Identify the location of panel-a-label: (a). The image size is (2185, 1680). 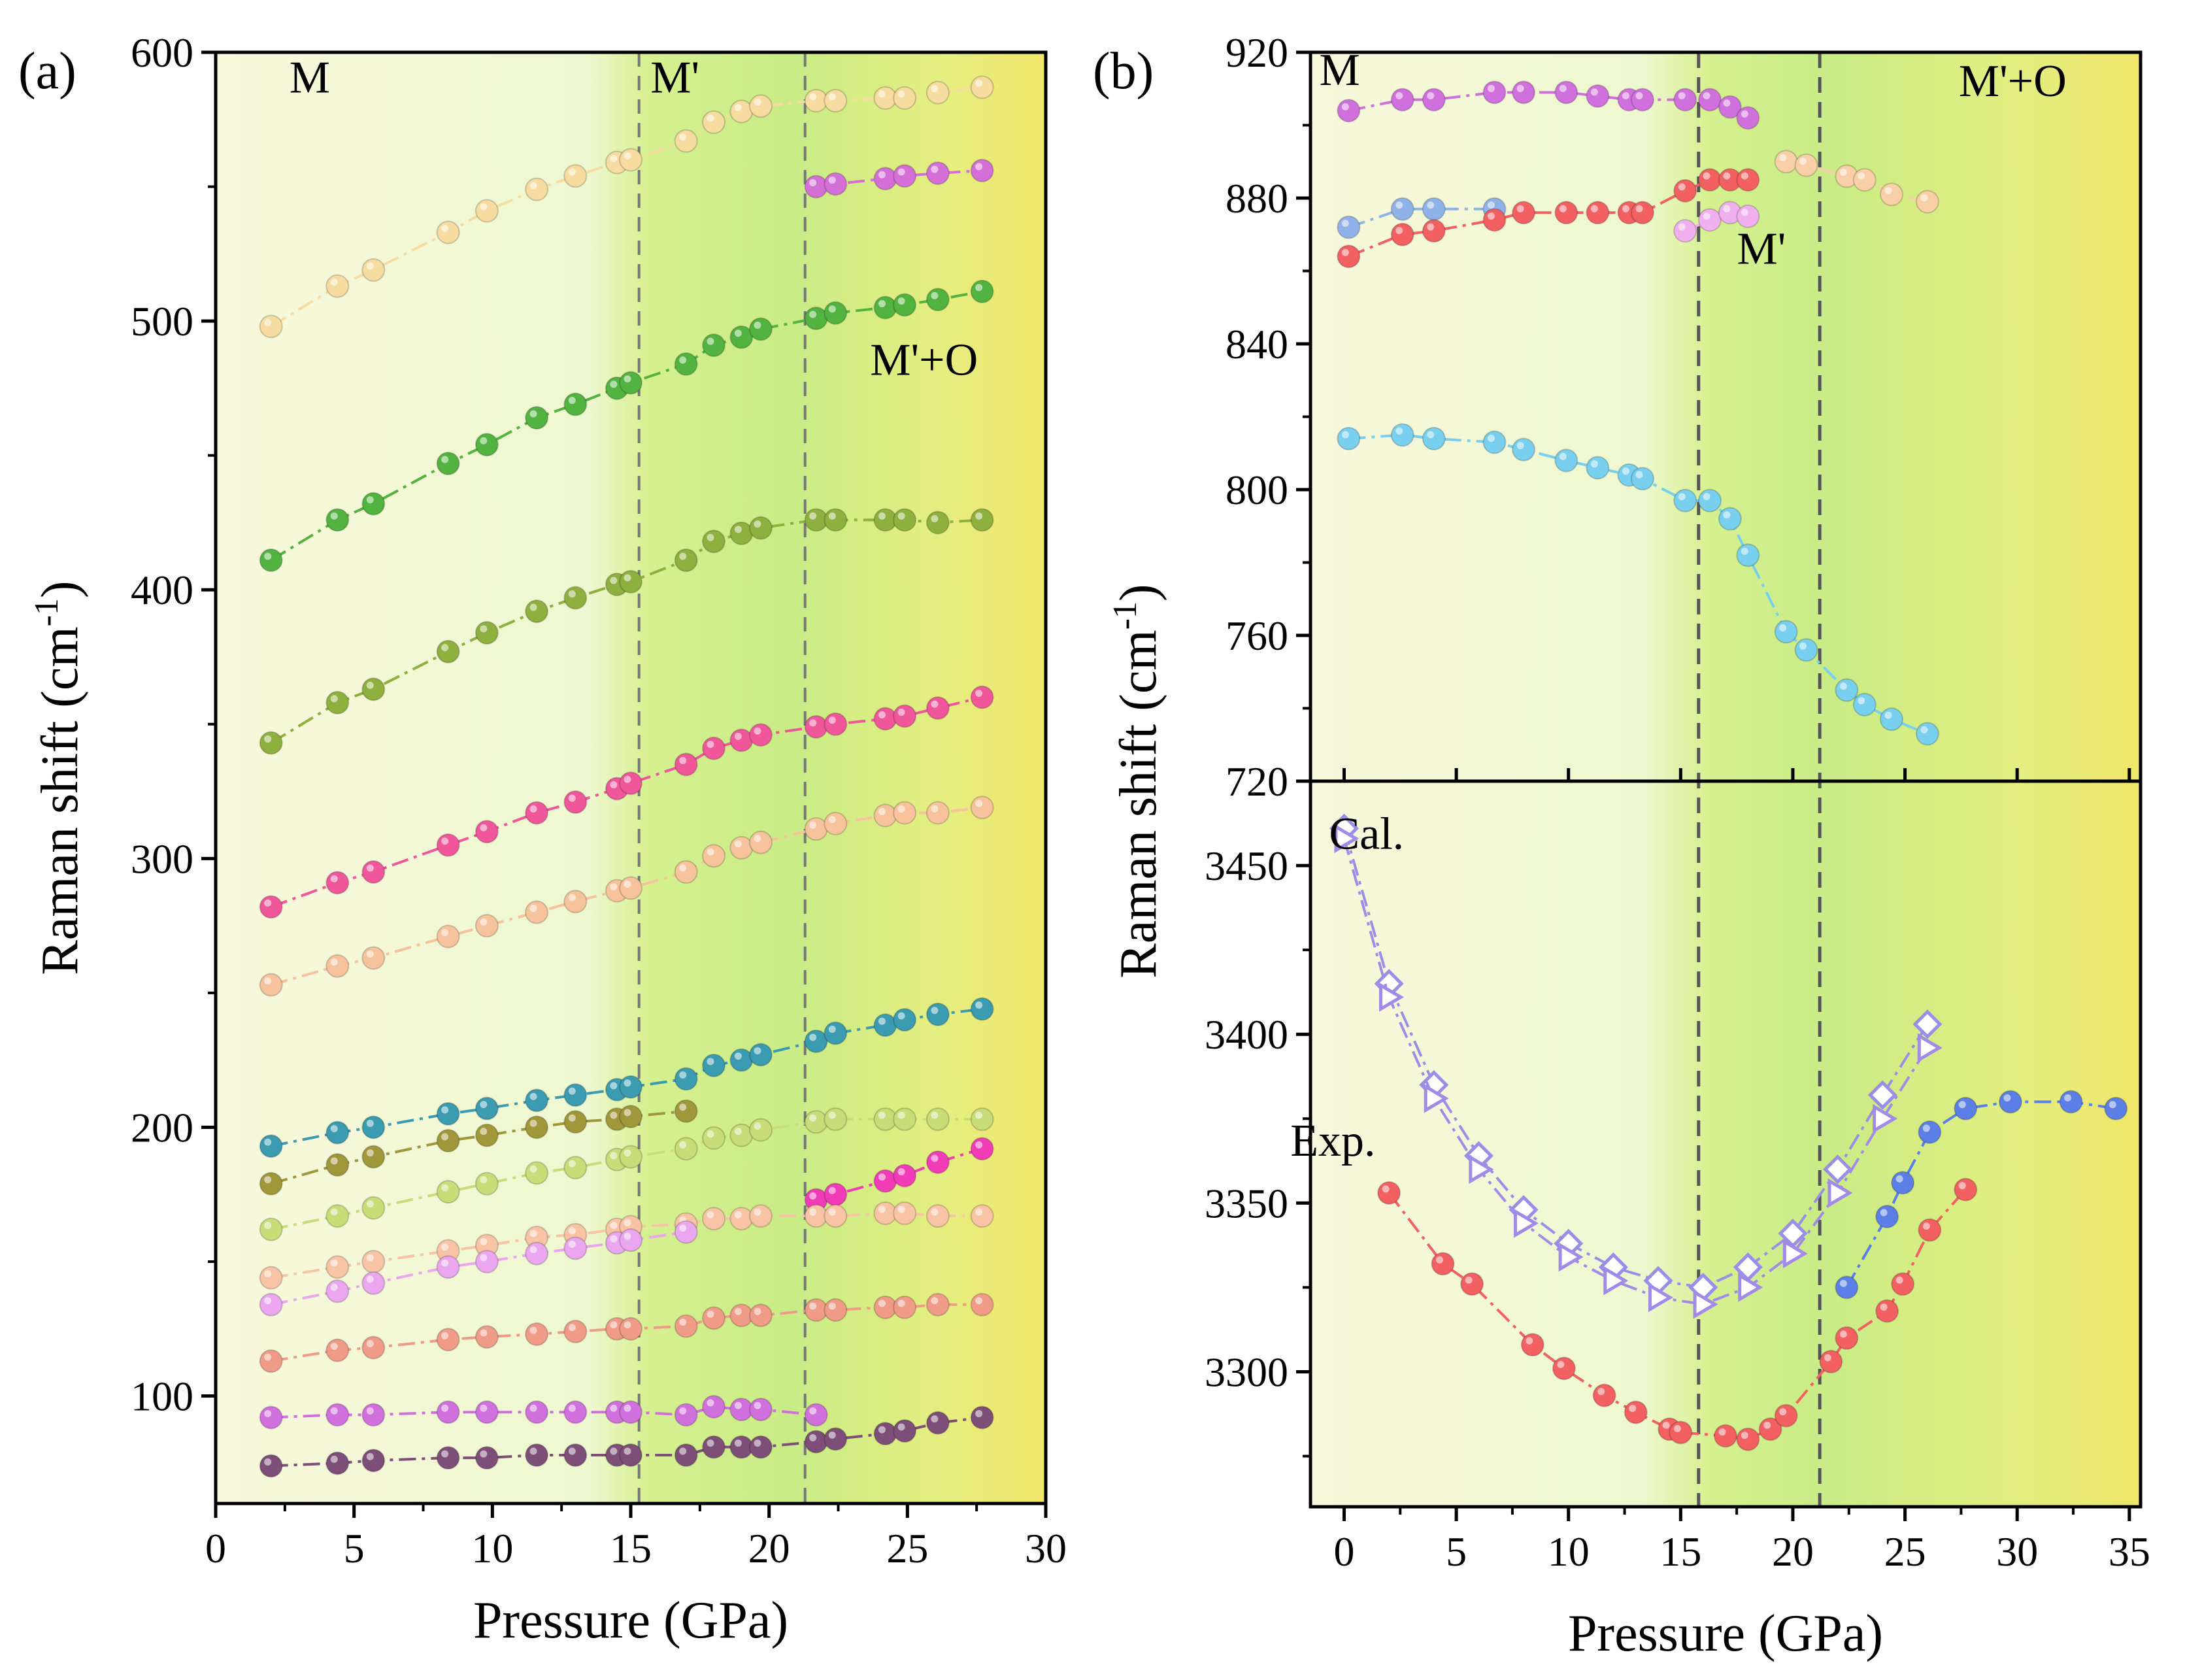
(47, 71).